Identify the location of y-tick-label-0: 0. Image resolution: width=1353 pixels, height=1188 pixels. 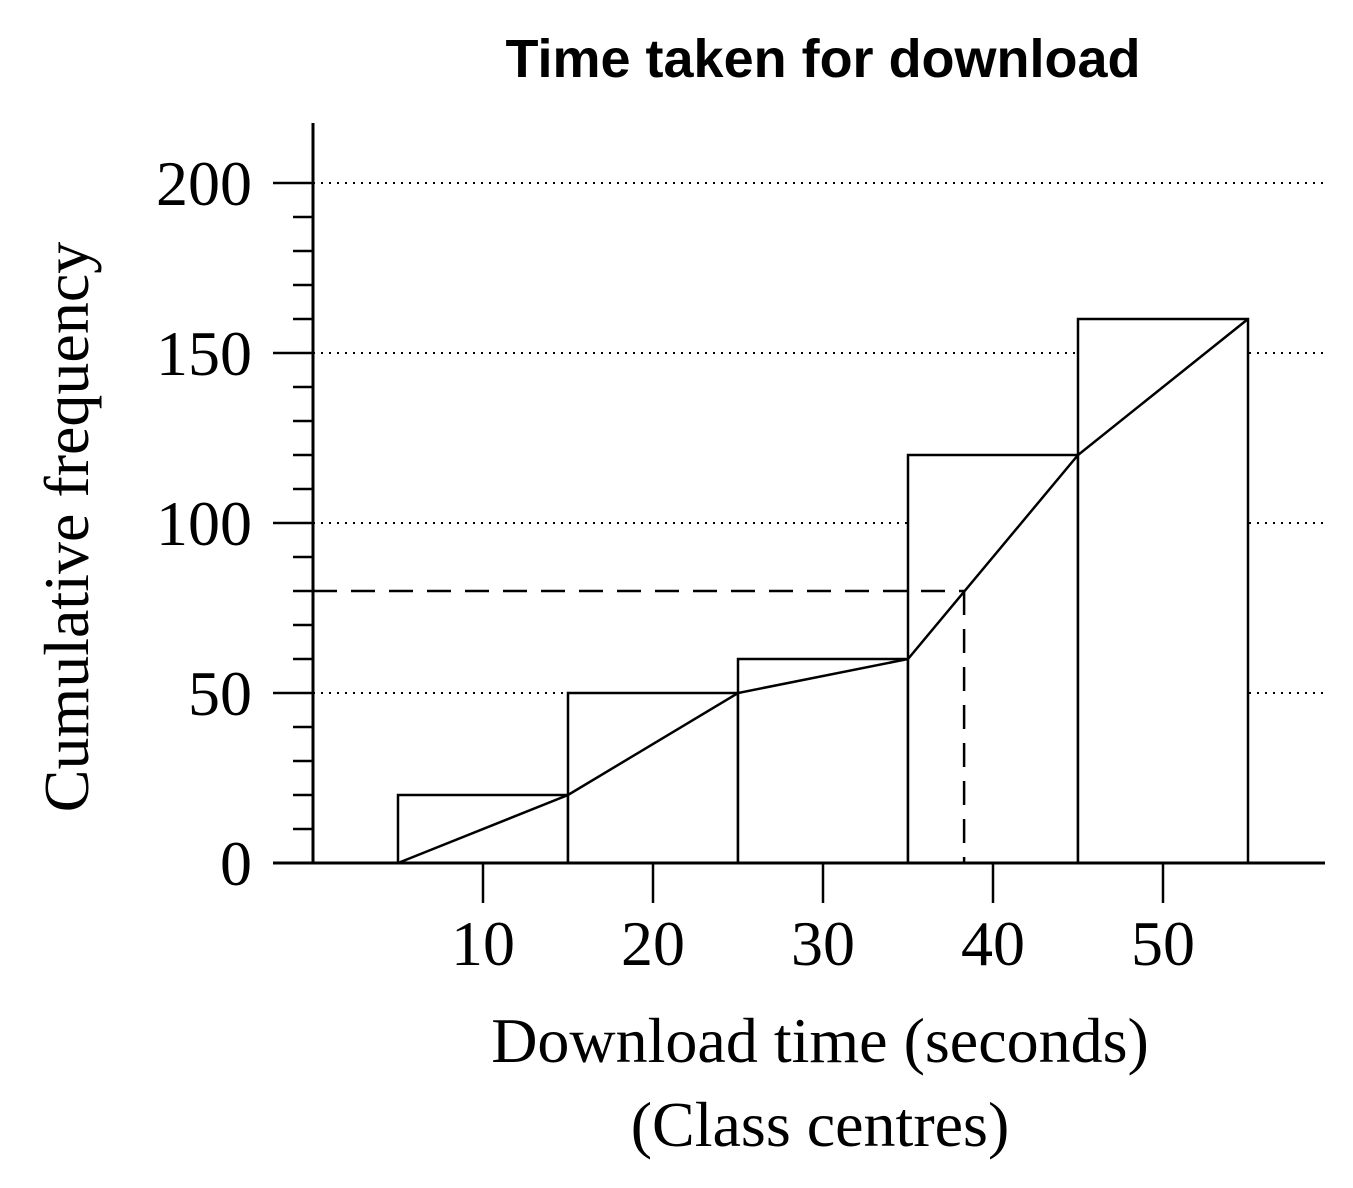
(236, 863).